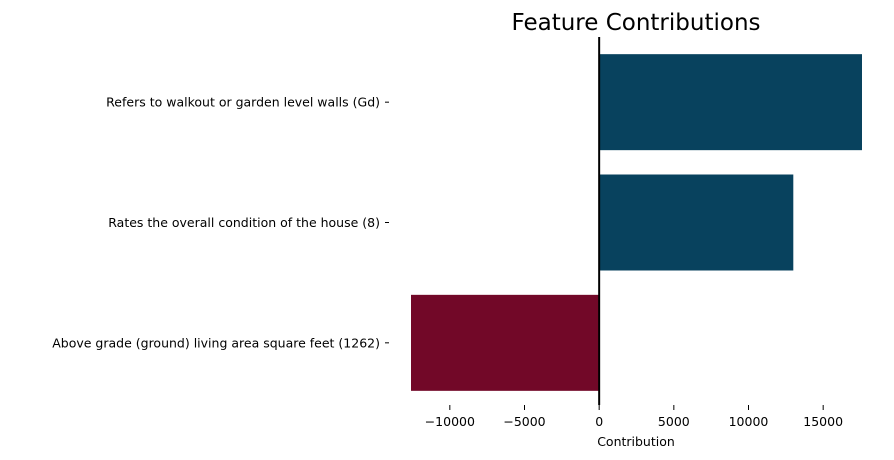  I want to click on x-tick-label: 5000, so click(674, 421).